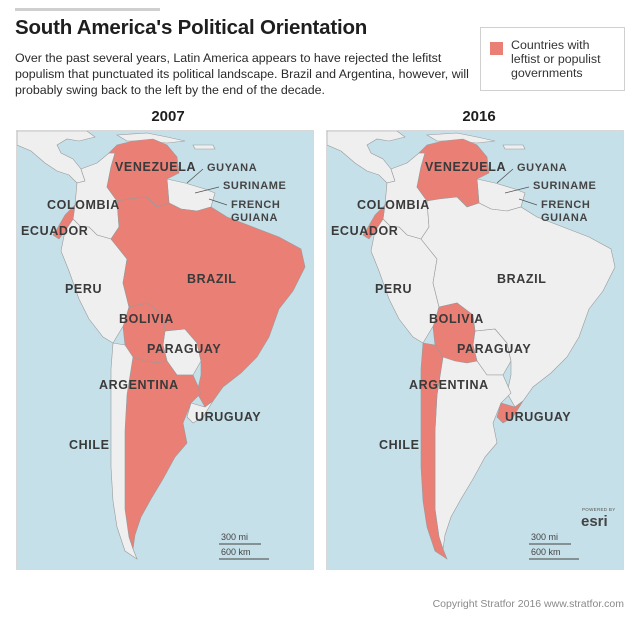 Image resolution: width=640 pixels, height=621 pixels. I want to click on copyright: Copyright Stratfor 2016 www.stratfor.com, so click(528, 604).